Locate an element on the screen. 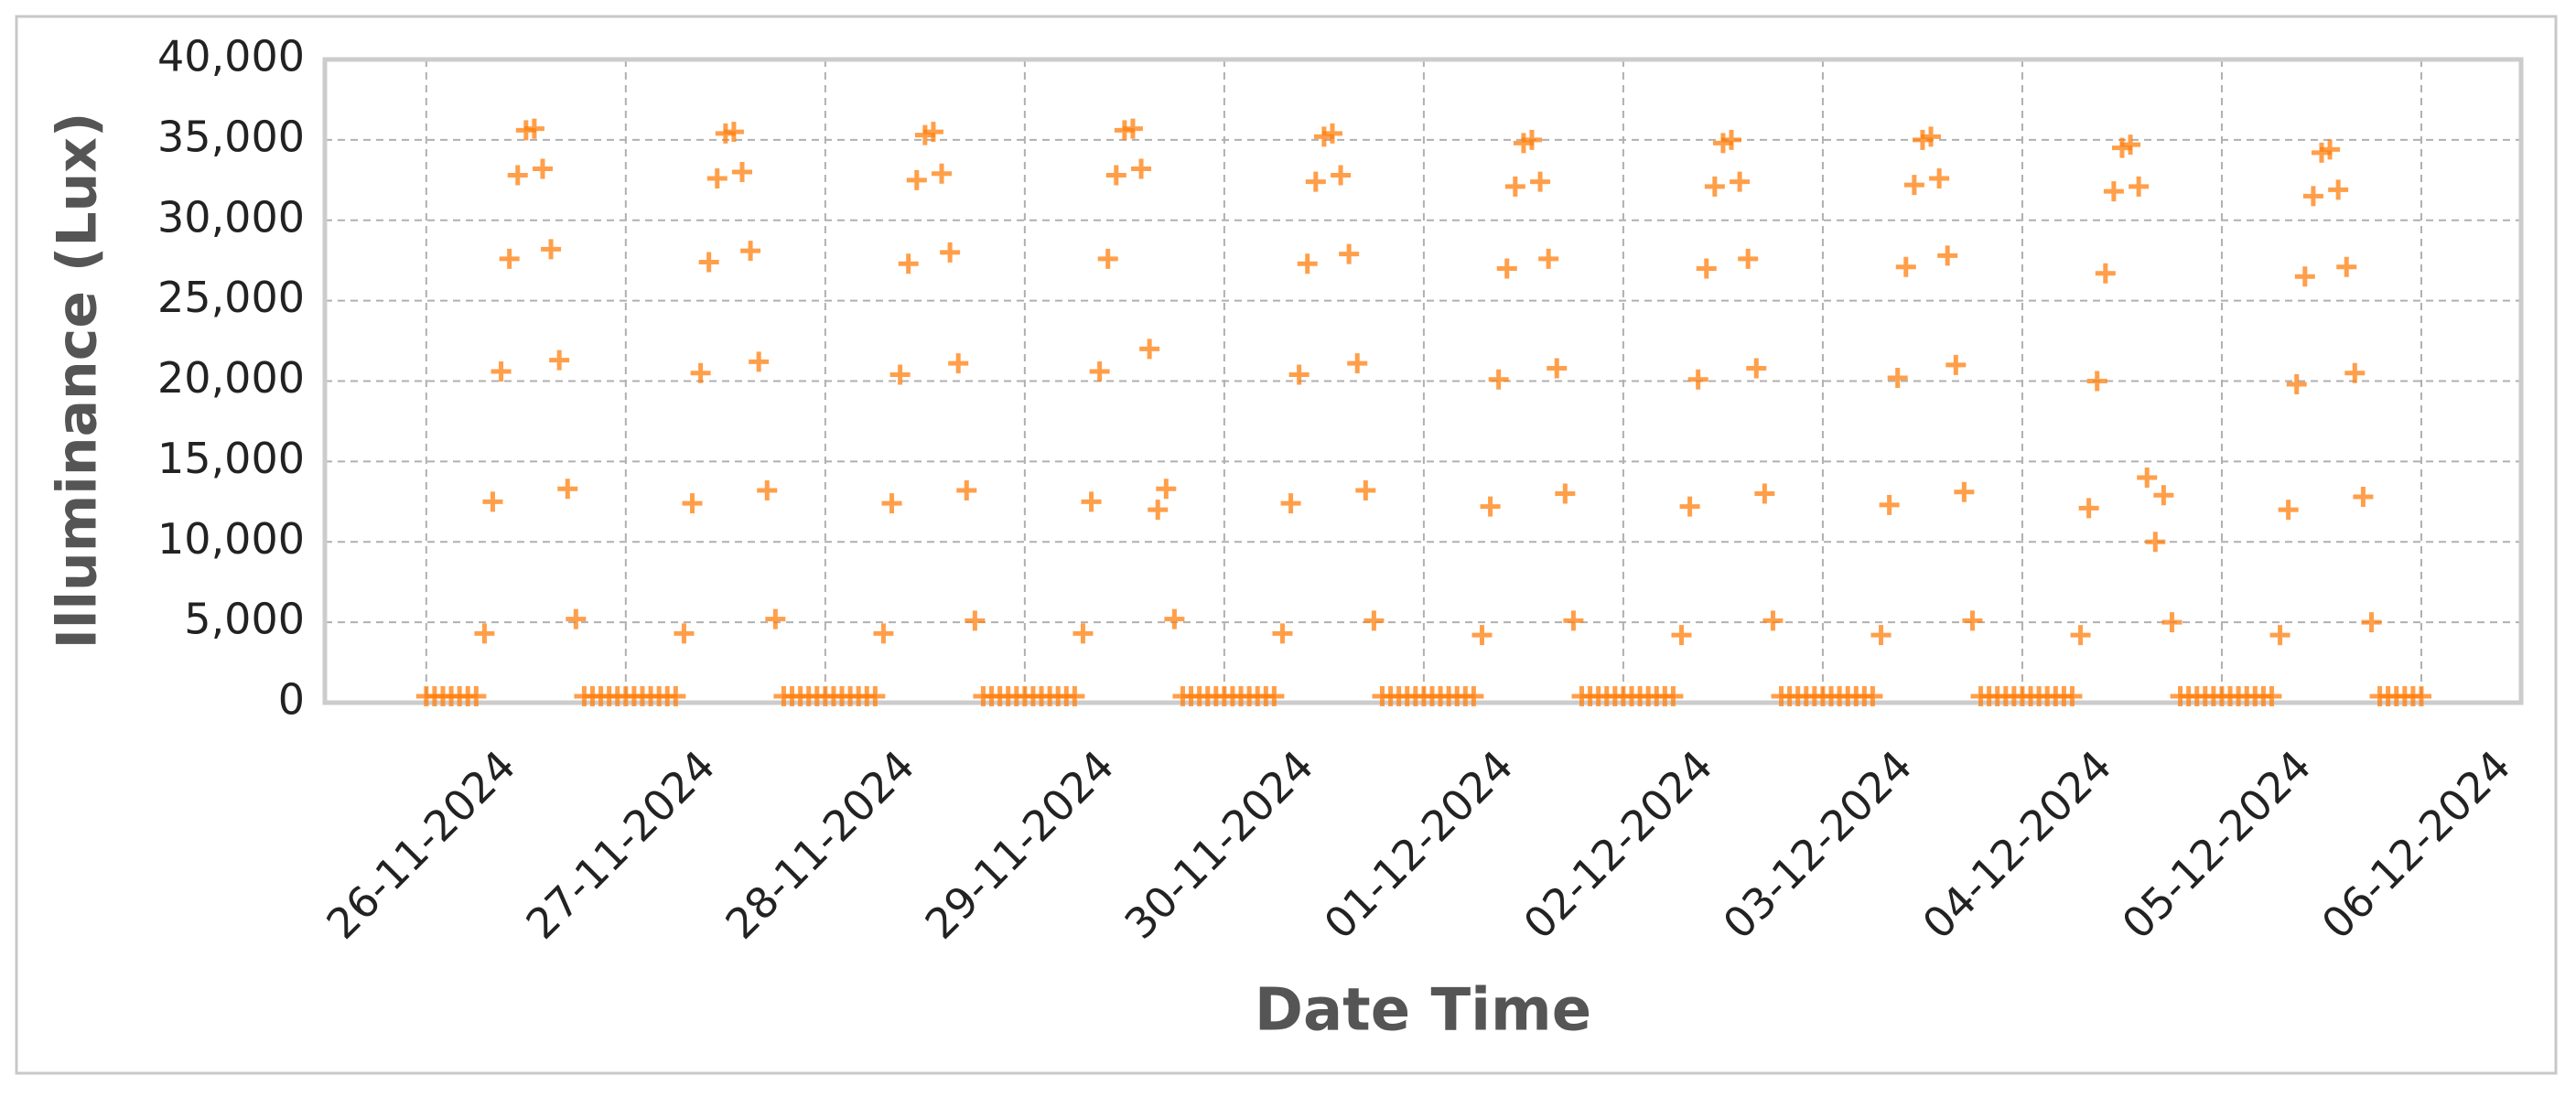 Image resolution: width=2576 pixels, height=1097 pixels. y-tick-label: 25,000 is located at coordinates (231, 297).